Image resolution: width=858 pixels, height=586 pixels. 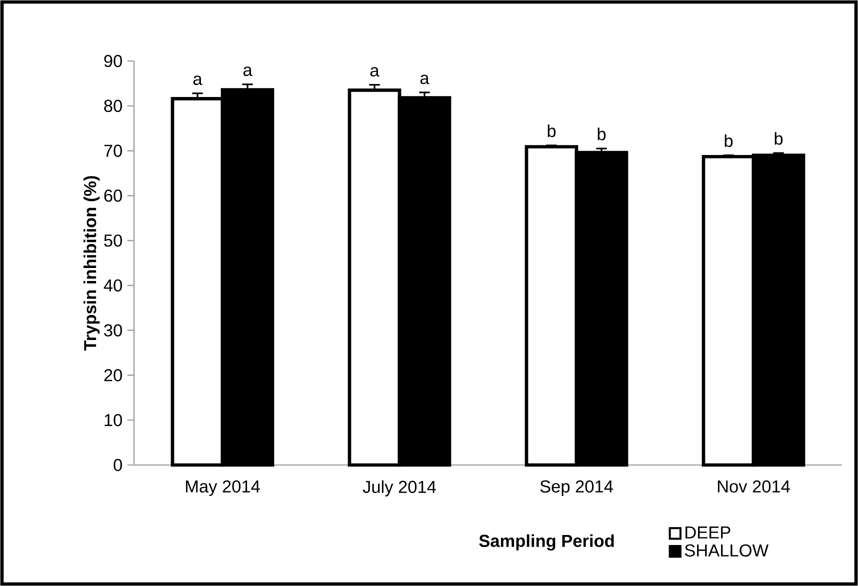 What do you see at coordinates (118, 465) in the screenshot?
I see `y-tick-label: 0` at bounding box center [118, 465].